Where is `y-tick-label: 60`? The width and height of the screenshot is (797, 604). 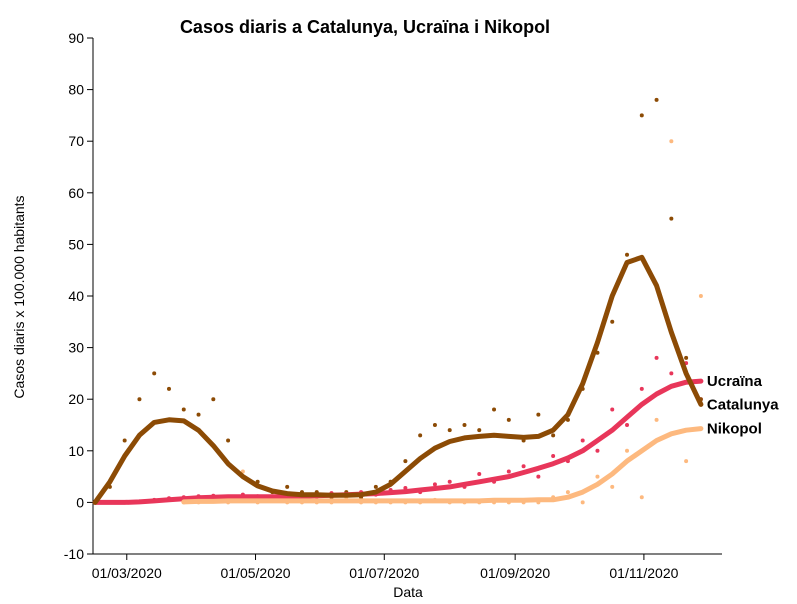 y-tick-label: 60 is located at coordinates (76, 193).